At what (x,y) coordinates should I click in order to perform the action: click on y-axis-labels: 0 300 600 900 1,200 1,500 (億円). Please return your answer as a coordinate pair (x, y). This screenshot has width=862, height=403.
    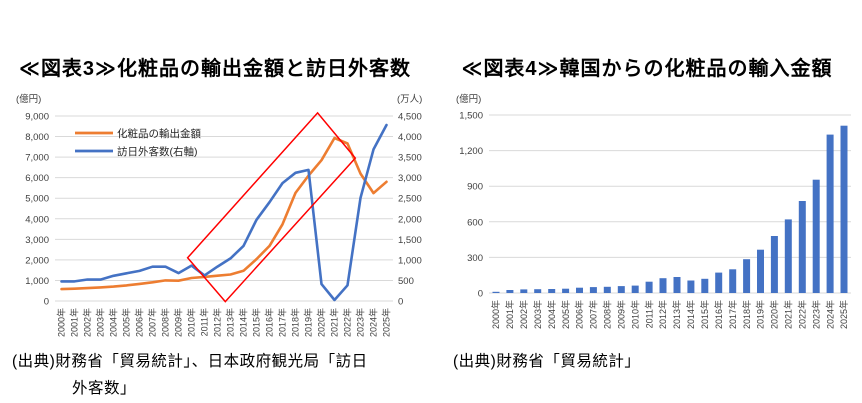
    Looking at the image, I should click on (469, 196).